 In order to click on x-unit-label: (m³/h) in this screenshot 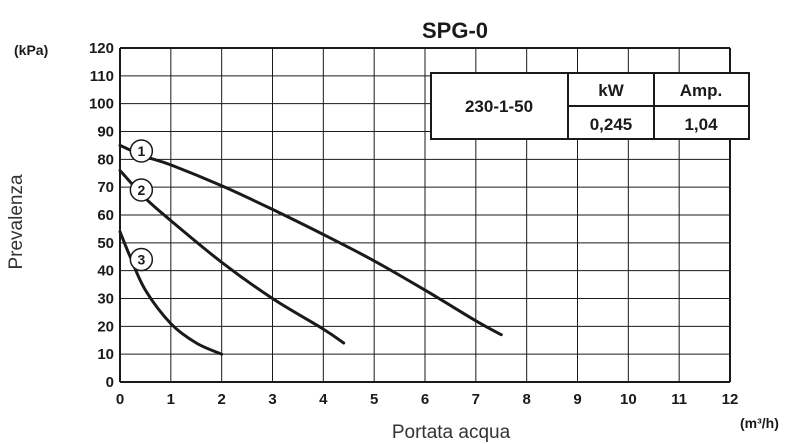, I will do `click(759, 423)`.